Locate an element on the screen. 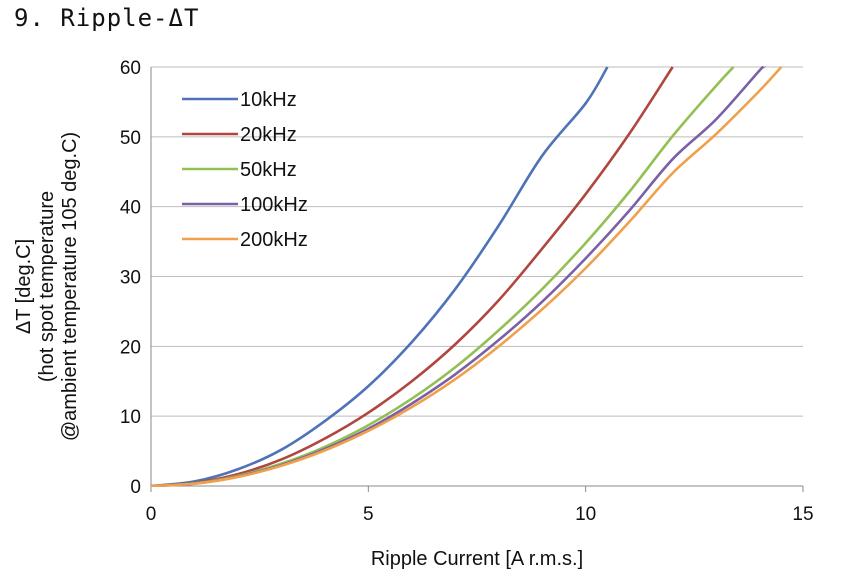 This screenshot has width=852, height=582. y-tick-label: 10 is located at coordinates (130, 417).